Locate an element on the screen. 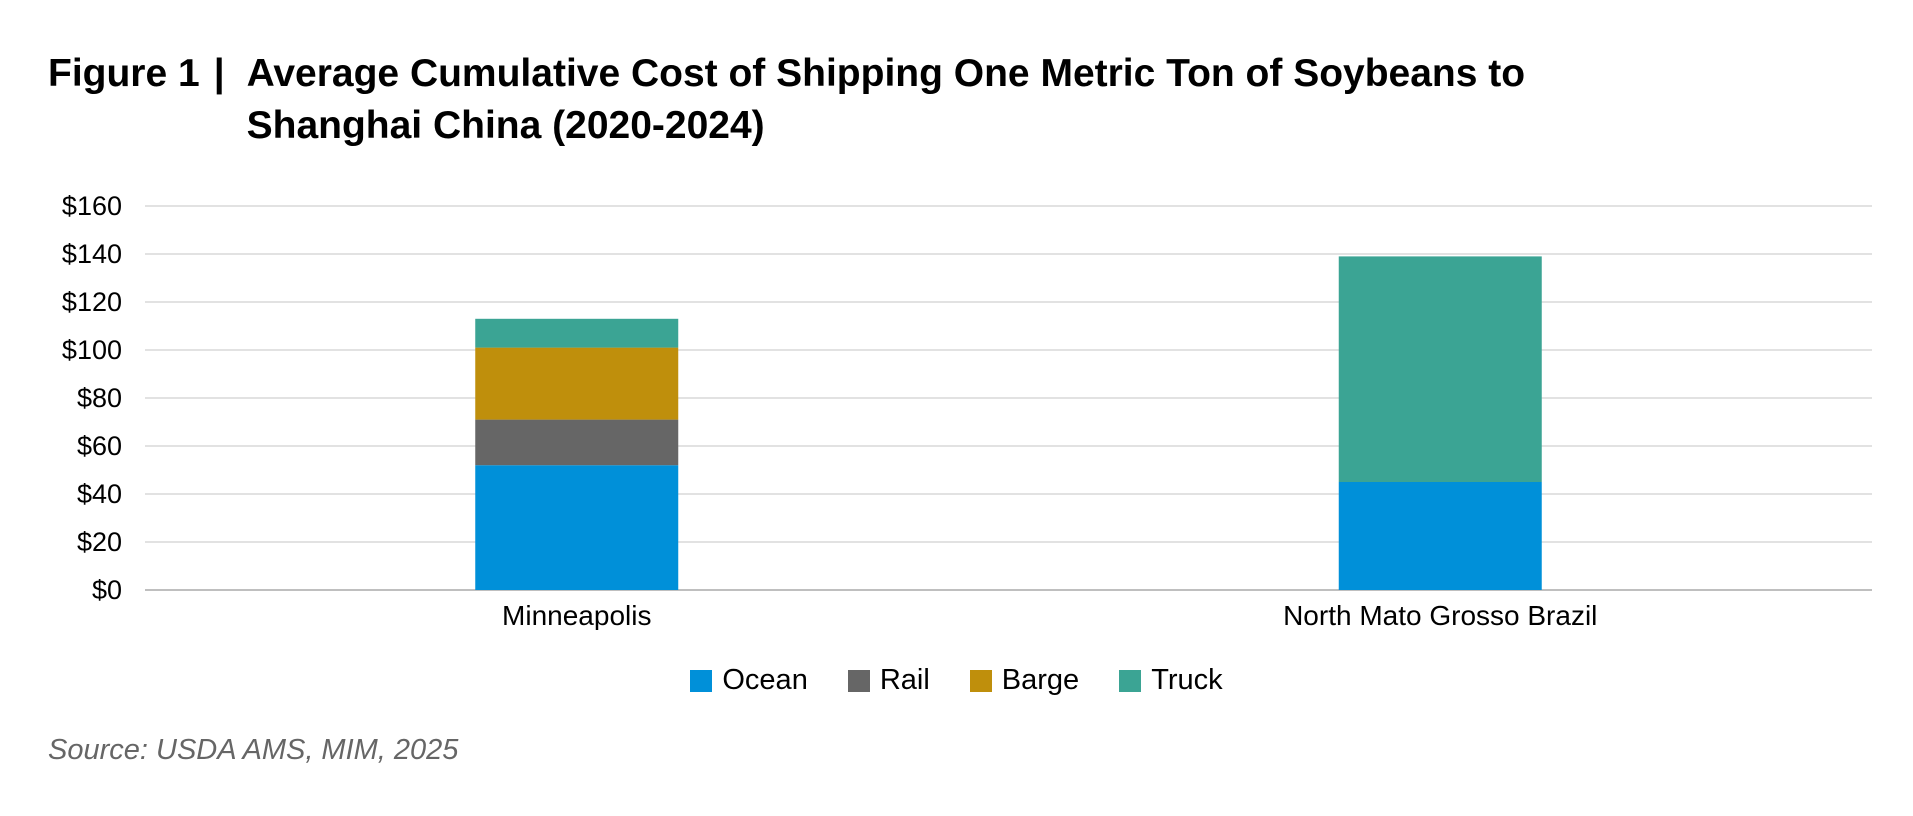  legend-label: Ocean is located at coordinates (765, 680).